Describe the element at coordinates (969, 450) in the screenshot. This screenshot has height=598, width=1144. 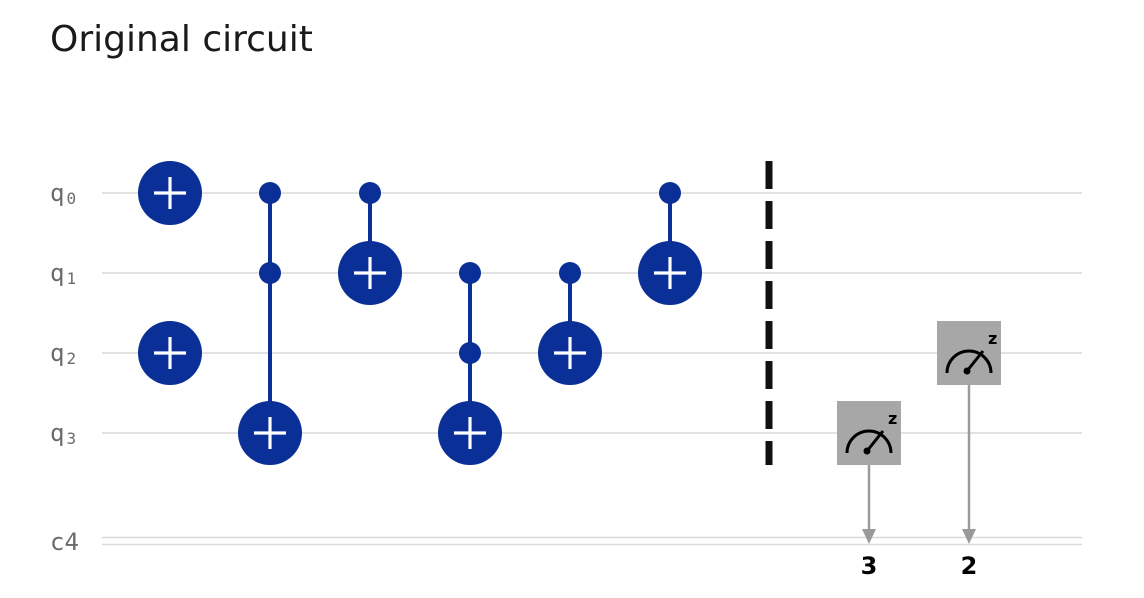
I see `measure-gate: z2` at that location.